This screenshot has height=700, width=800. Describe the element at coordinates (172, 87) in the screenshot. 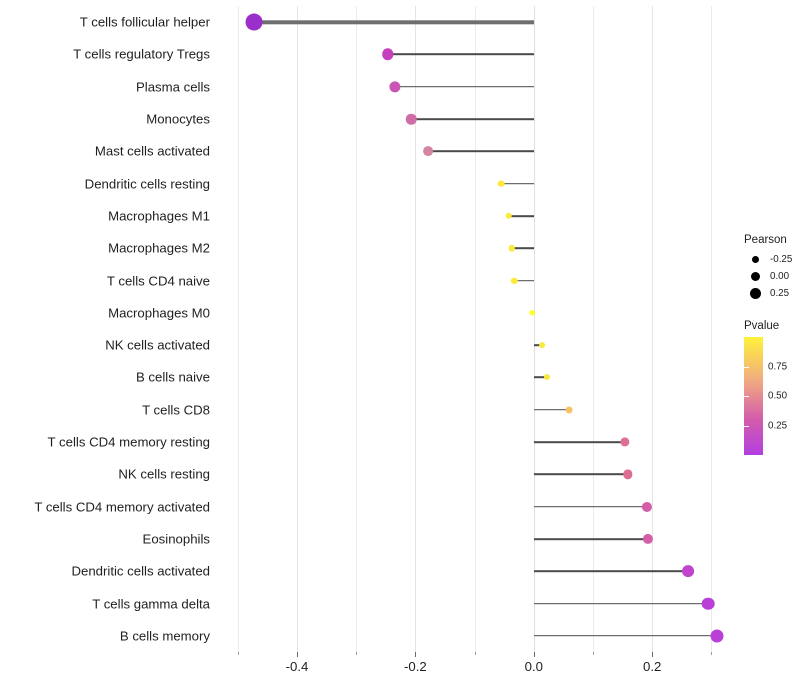

I see `y-axis-label: Plasma cells` at that location.